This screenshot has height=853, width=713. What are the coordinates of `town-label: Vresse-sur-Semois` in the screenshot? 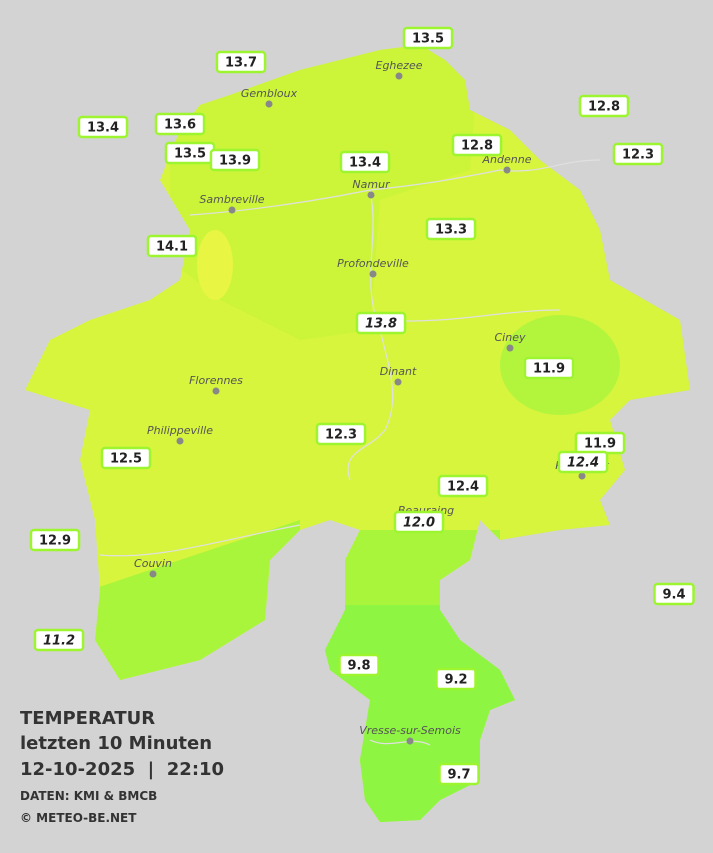 It's located at (410, 730).